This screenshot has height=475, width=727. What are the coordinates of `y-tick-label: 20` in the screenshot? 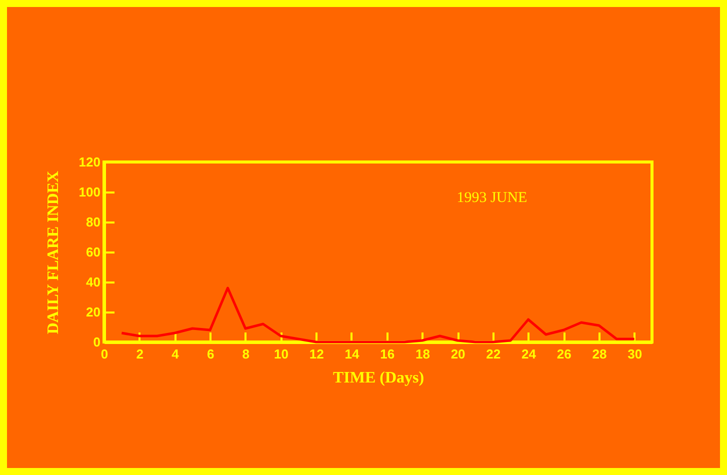 It's located at (93, 312).